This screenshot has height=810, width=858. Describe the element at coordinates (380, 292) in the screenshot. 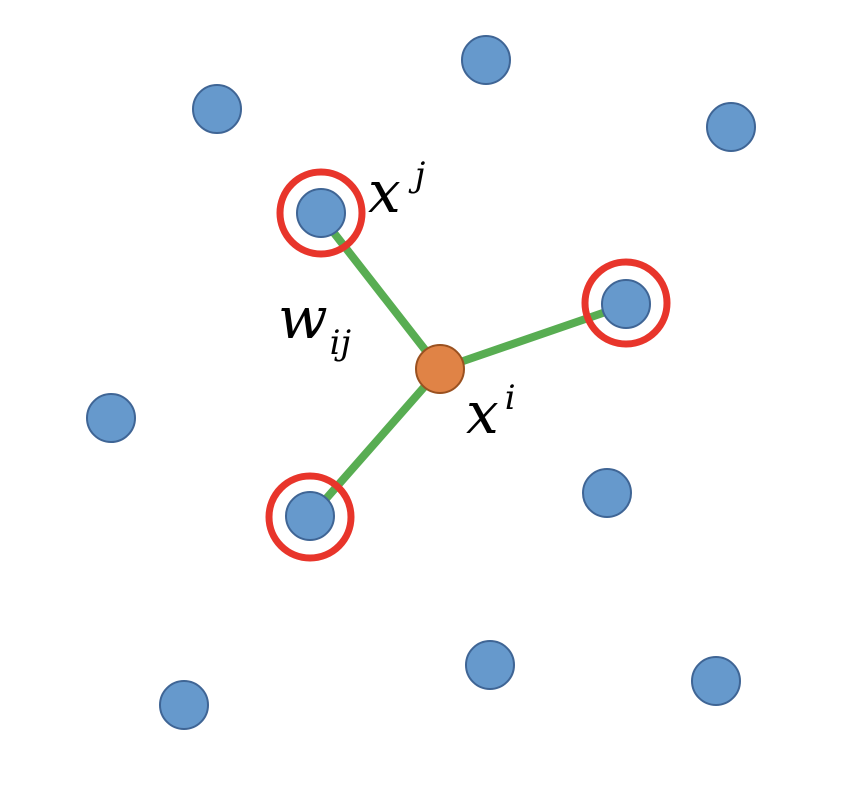

I see `edge-to-xj` at that location.